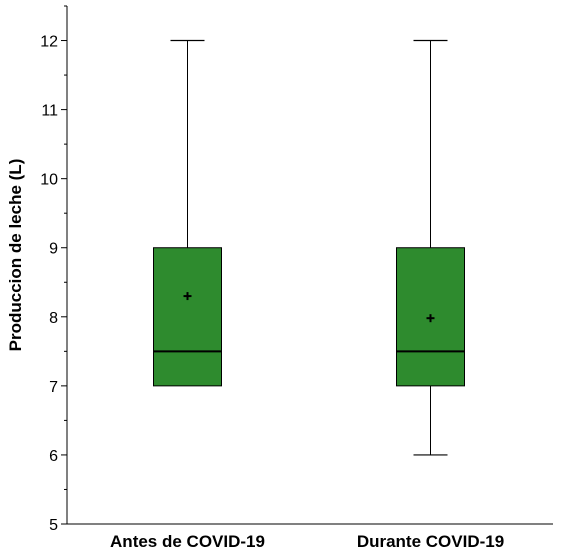  What do you see at coordinates (15, 255) in the screenshot?
I see `y-axis-title: Produccion de leche (L)` at bounding box center [15, 255].